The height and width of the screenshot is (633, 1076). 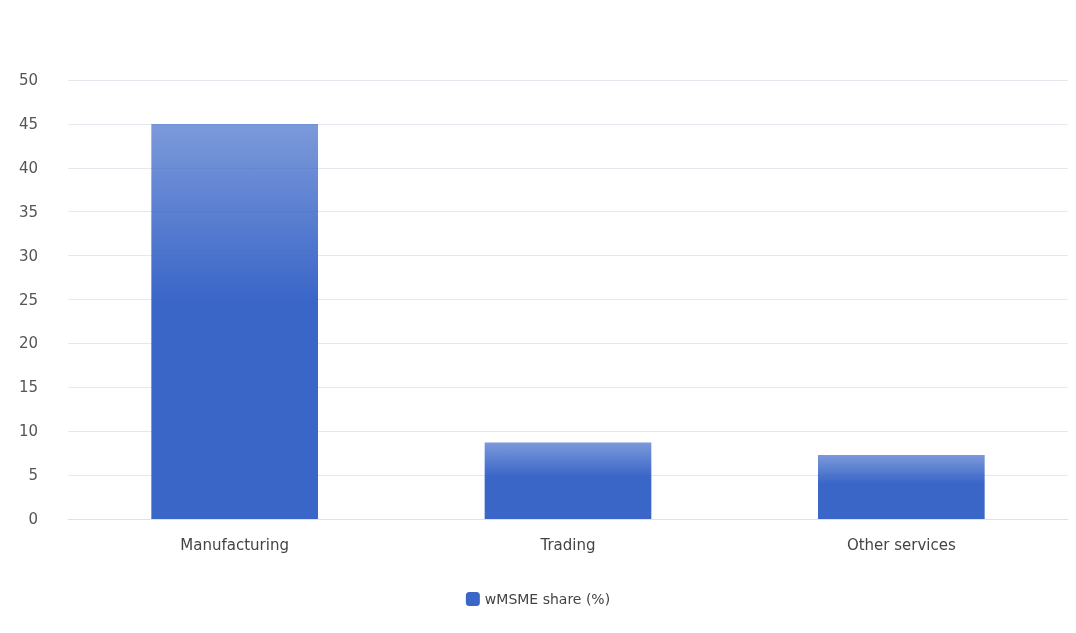 I want to click on y-tick-label: 40, so click(x=28, y=167).